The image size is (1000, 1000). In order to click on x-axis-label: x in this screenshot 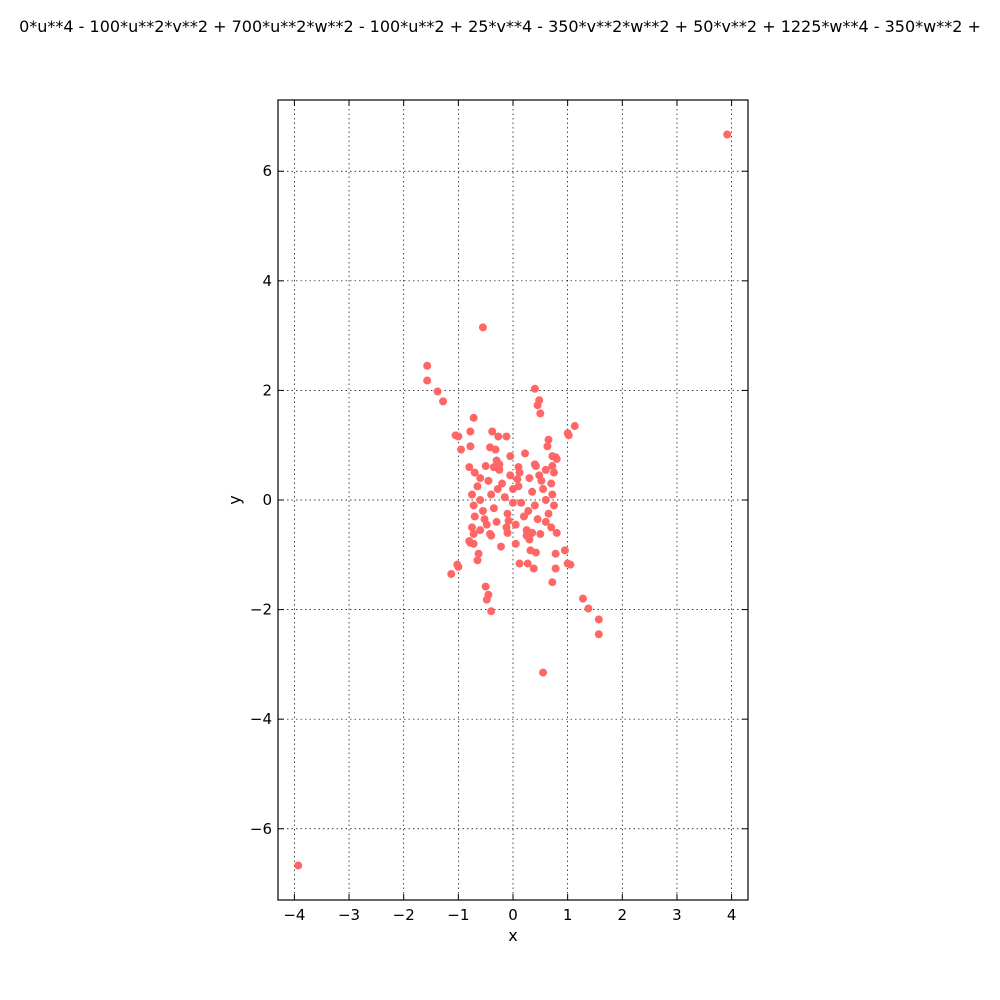, I will do `click(512, 935)`.